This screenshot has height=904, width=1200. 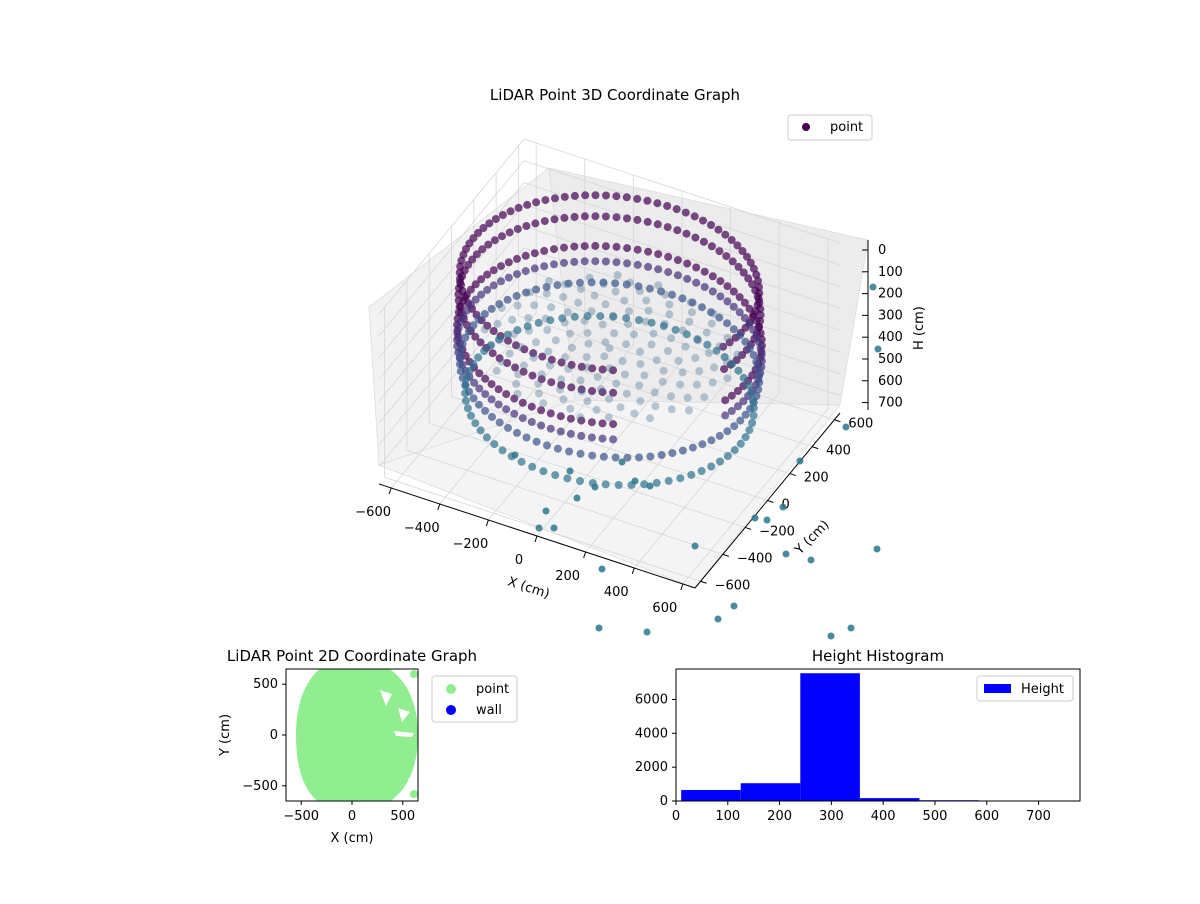 I want to click on x-axis-label-2d: X (cm), so click(x=352, y=838).